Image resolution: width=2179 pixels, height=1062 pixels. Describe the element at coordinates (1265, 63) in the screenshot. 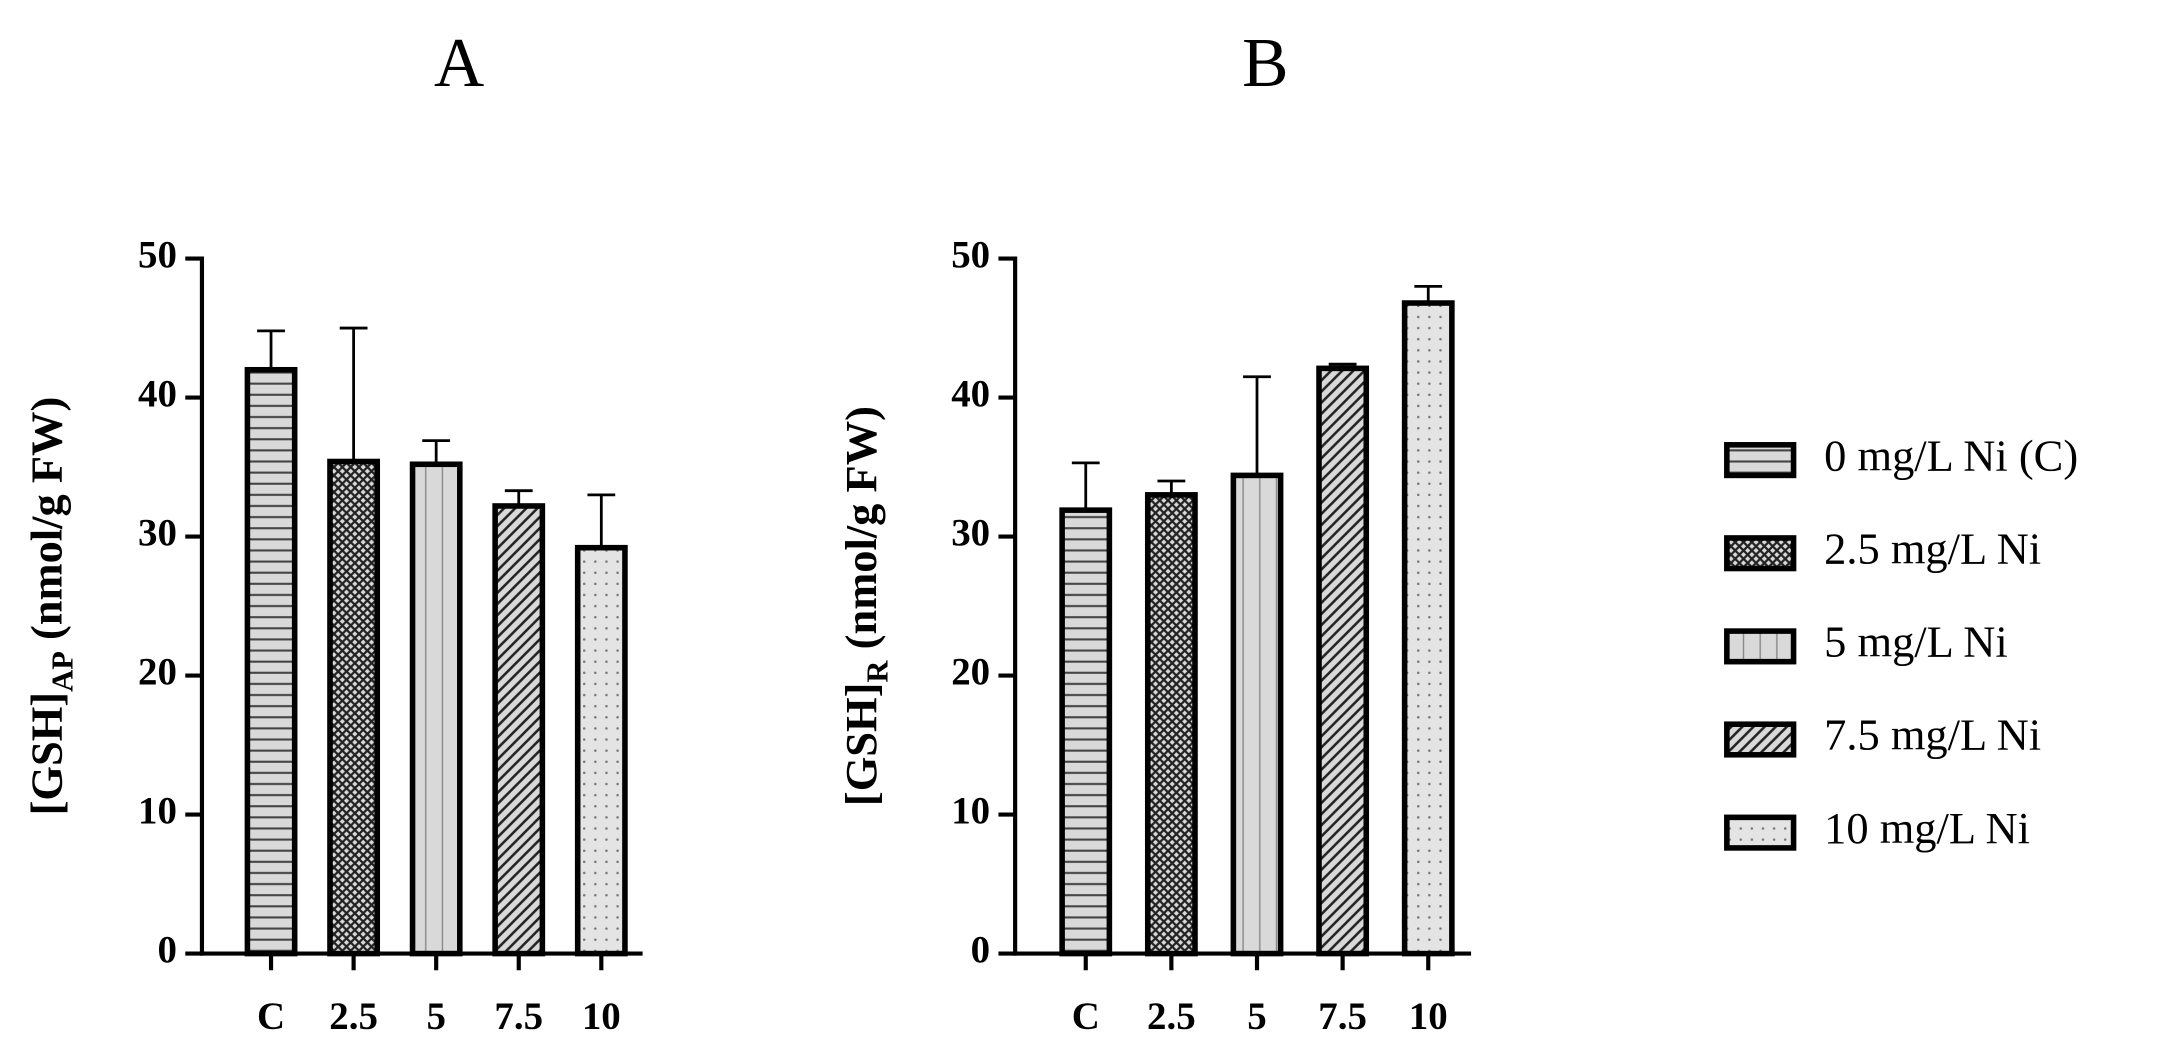

I see `chart-title: B` at that location.